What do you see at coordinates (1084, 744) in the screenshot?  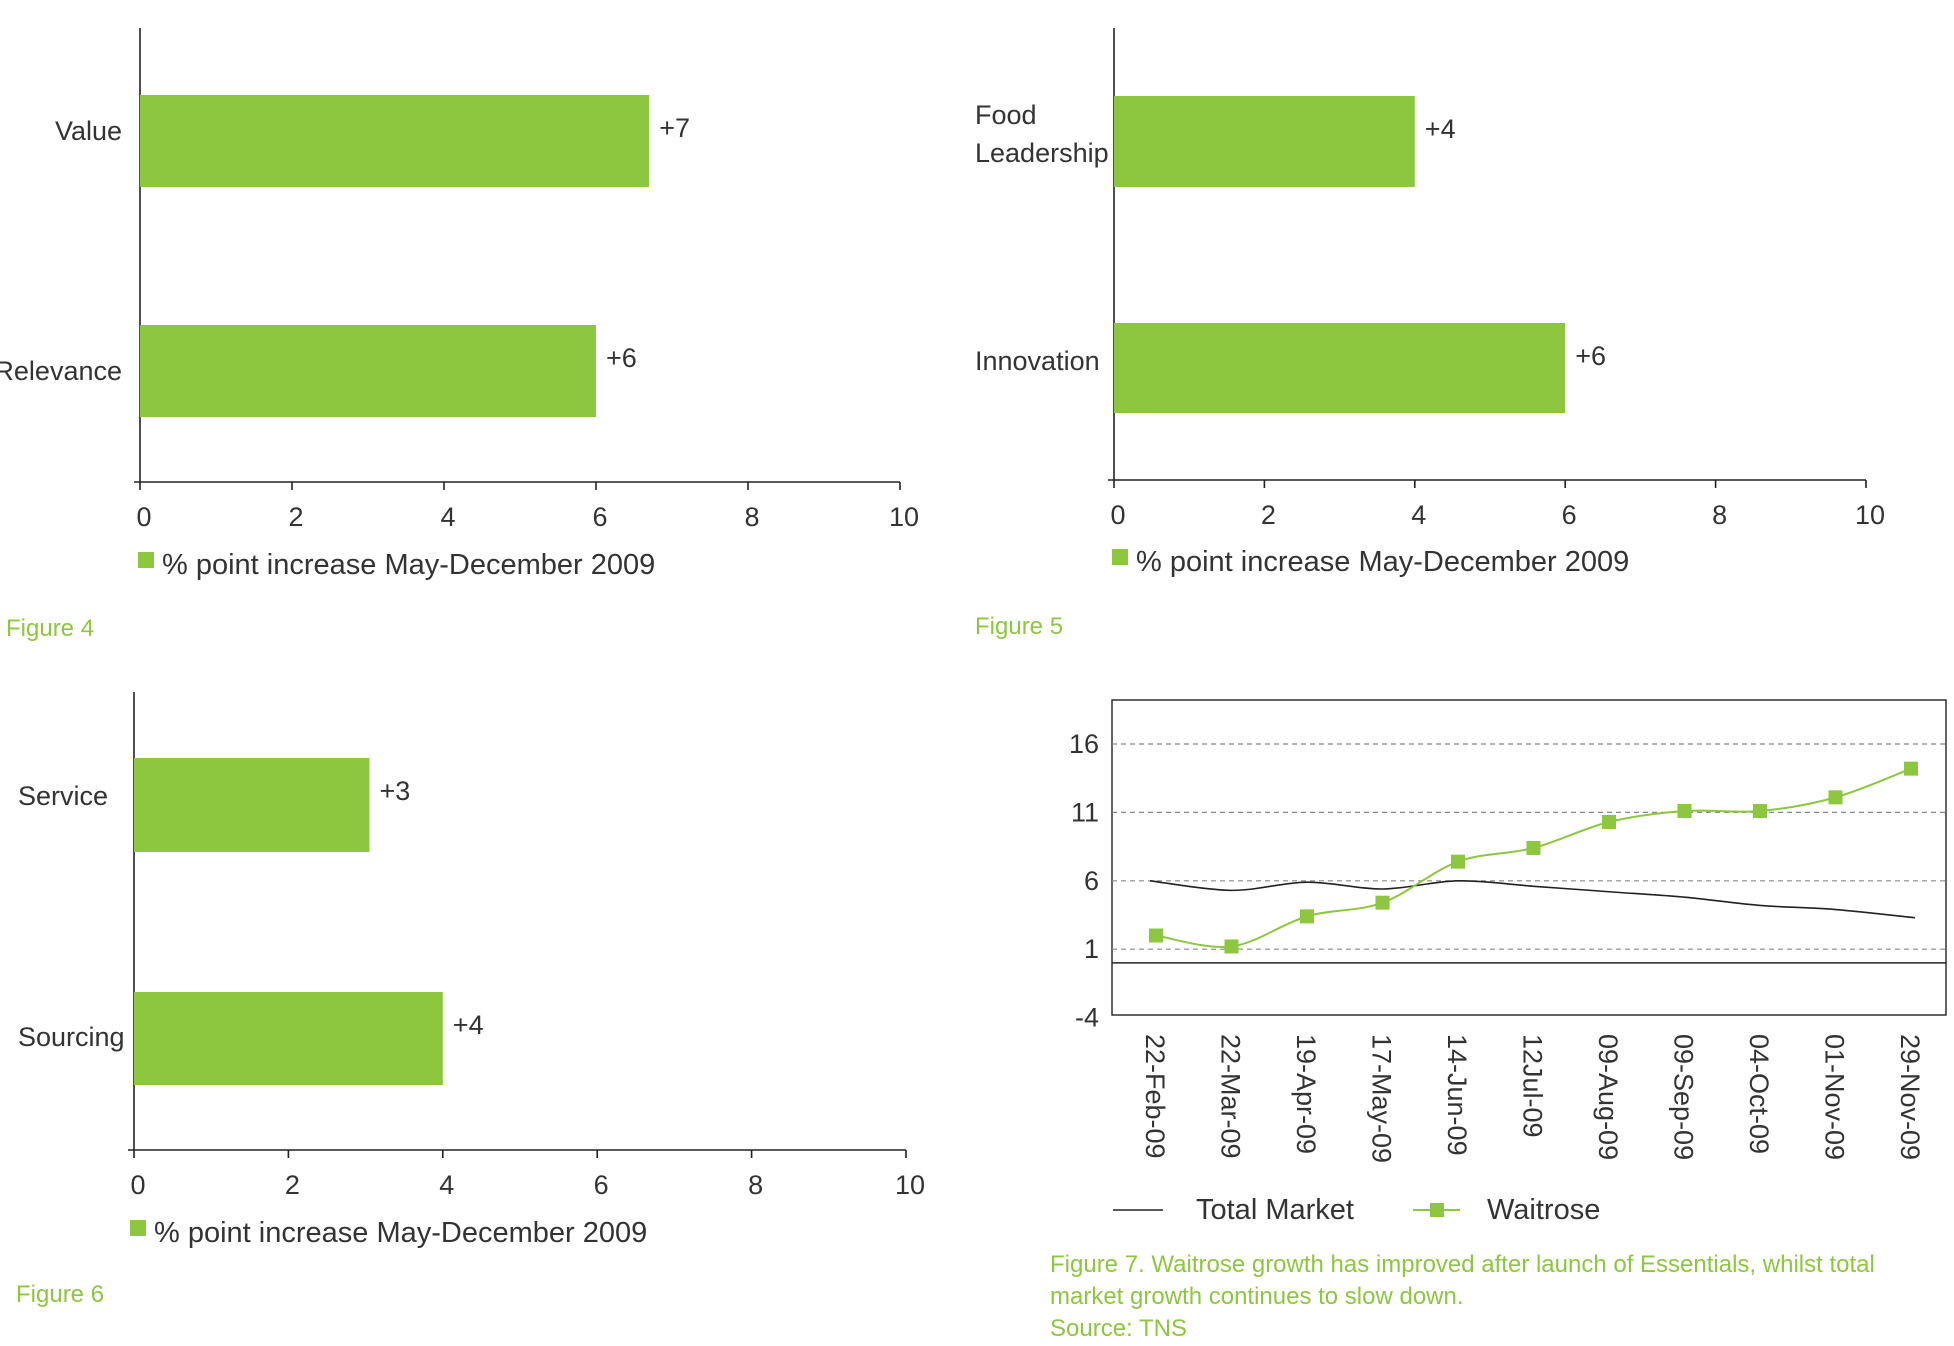 I see `y-tick-label: 16` at bounding box center [1084, 744].